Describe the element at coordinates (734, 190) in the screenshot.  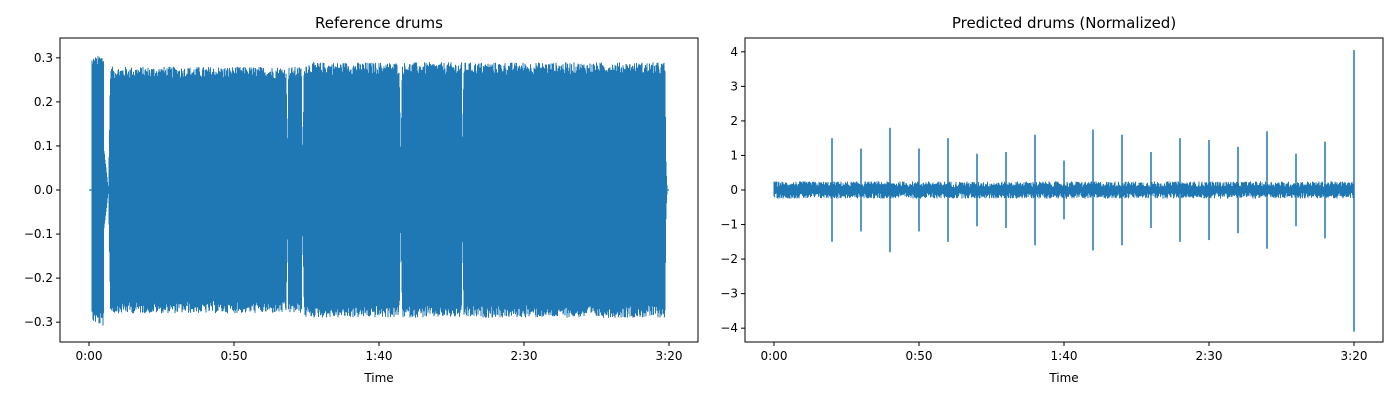
I see `y-tick-label: 0` at that location.